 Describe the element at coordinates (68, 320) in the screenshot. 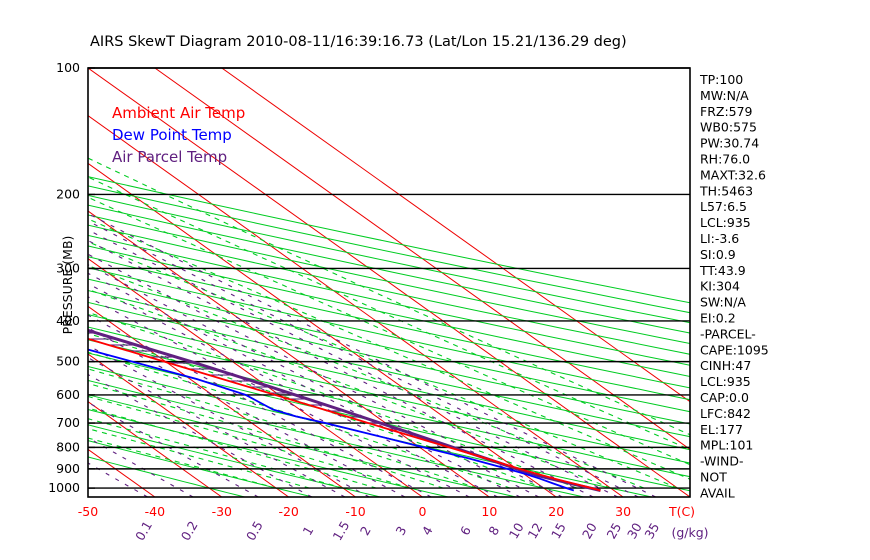

I see `pressure-tick-label: 400` at that location.